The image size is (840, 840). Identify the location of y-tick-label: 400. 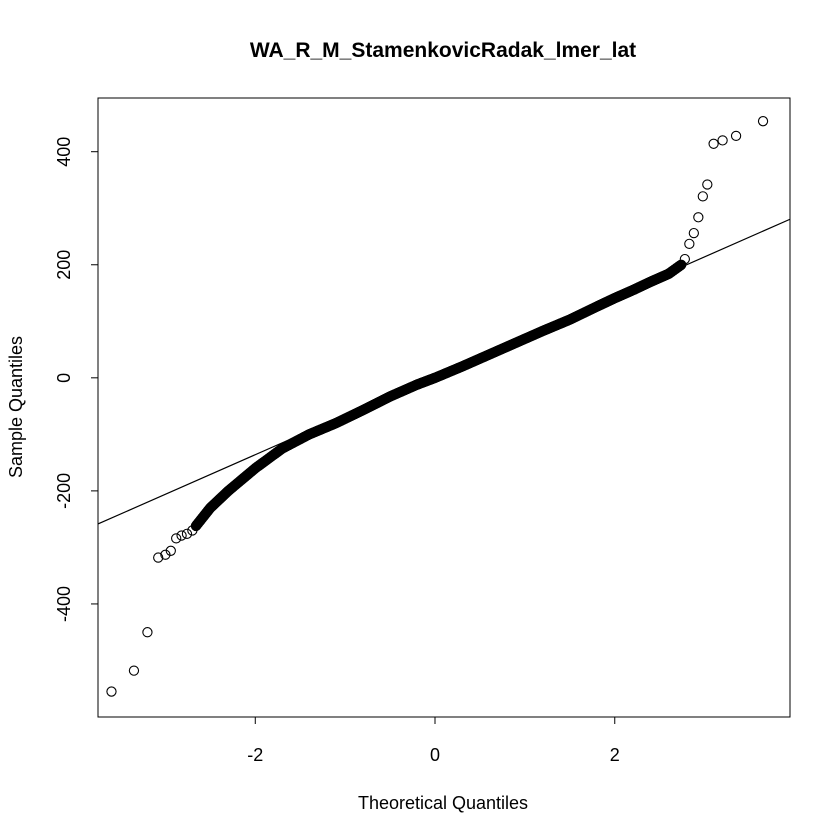
(64, 152).